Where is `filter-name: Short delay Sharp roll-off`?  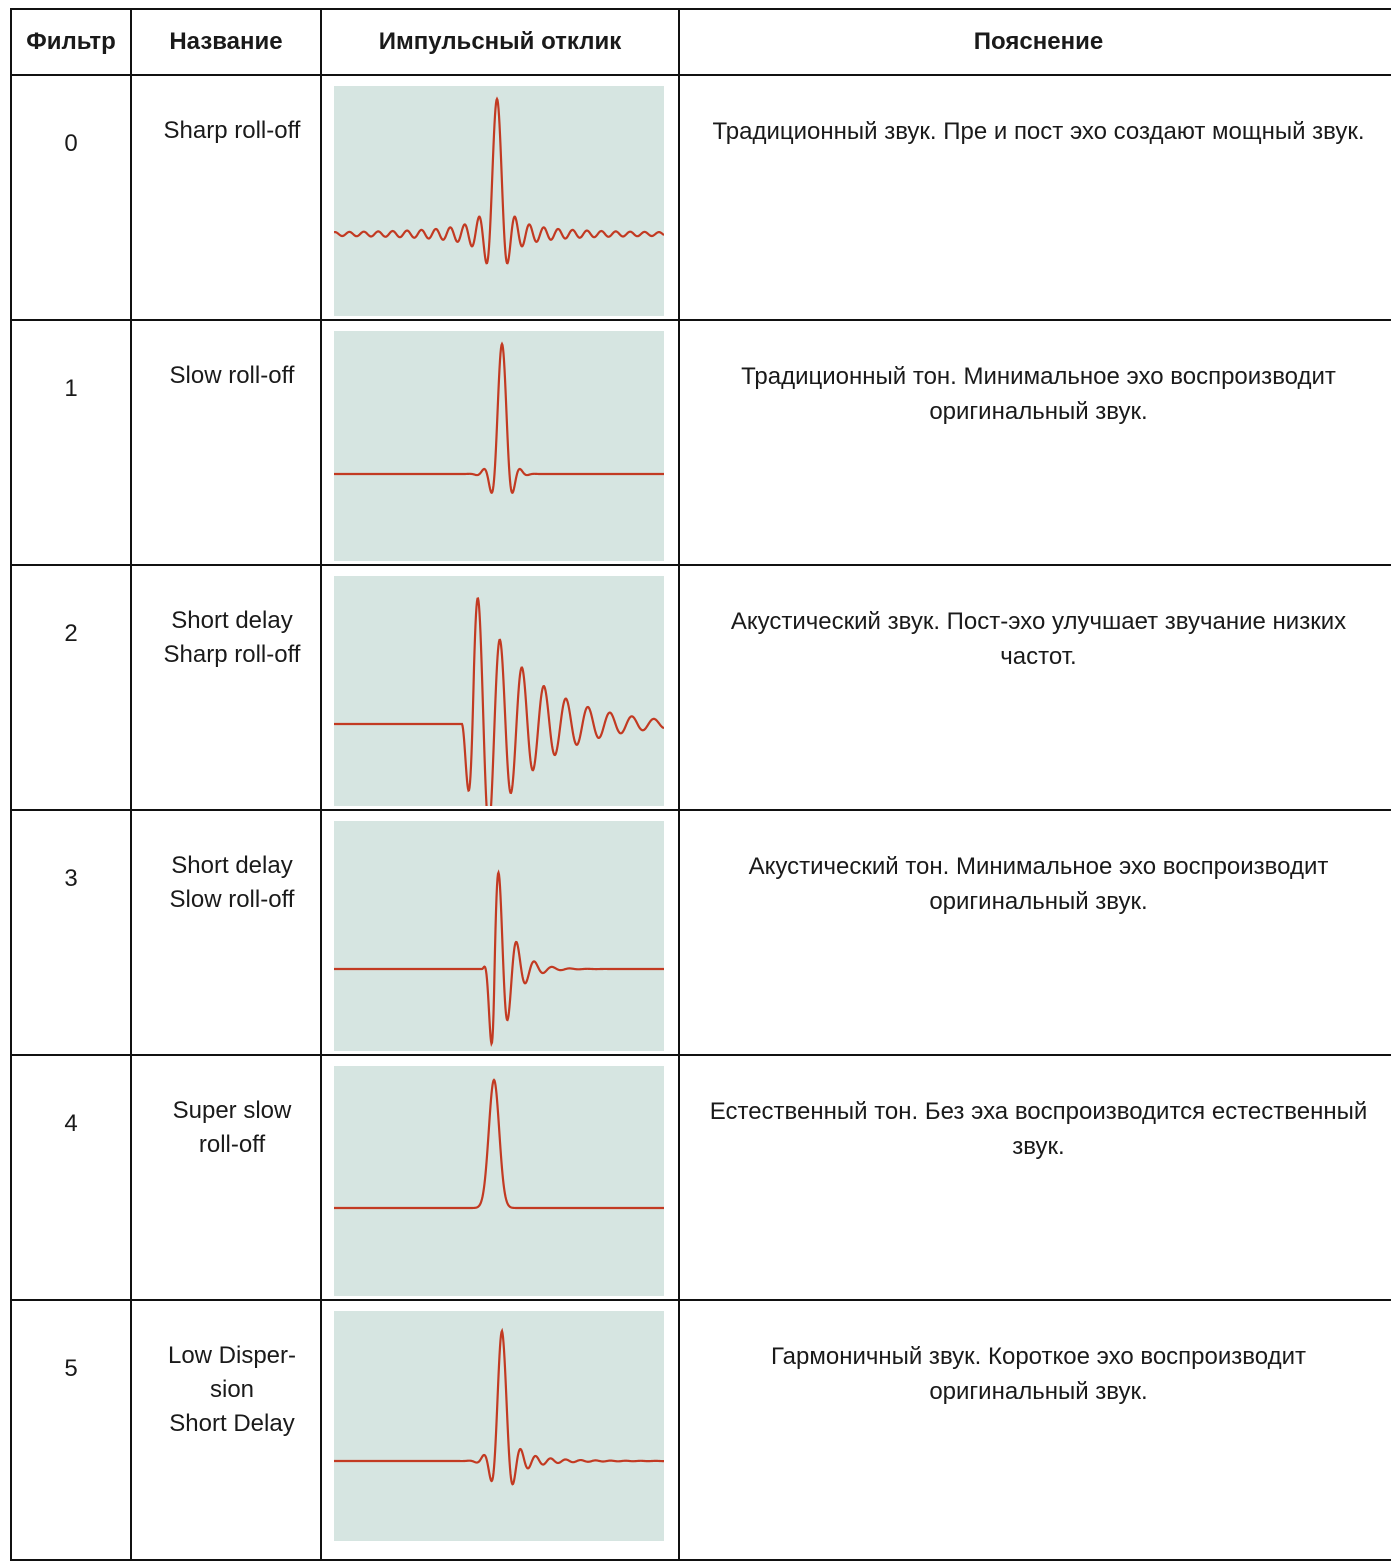
filter-name: Short delay Sharp roll-off is located at coordinates (232, 637).